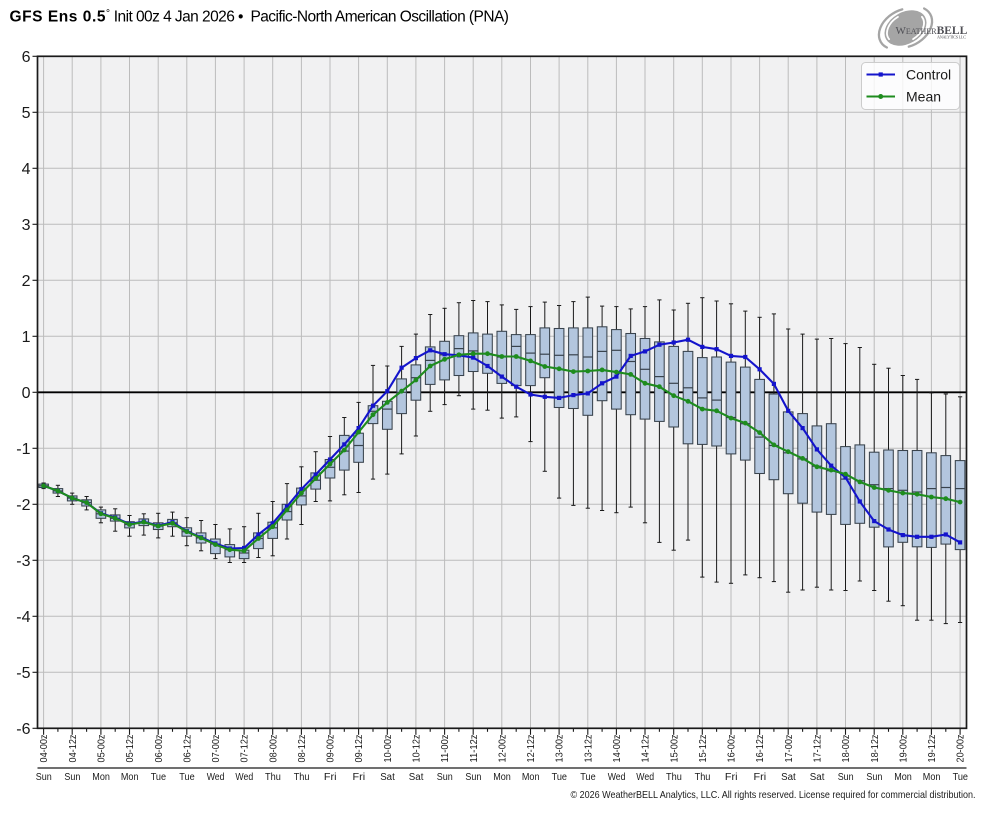 The width and height of the screenshot is (984, 813). What do you see at coordinates (474, 749) in the screenshot?
I see `svg-text: 11-12z` at bounding box center [474, 749].